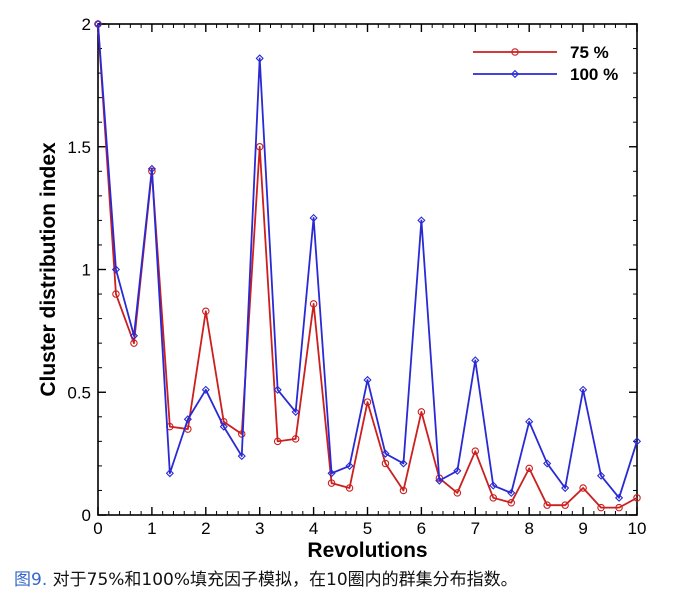  What do you see at coordinates (367, 528) in the screenshot?
I see `x-tick-label: 5` at bounding box center [367, 528].